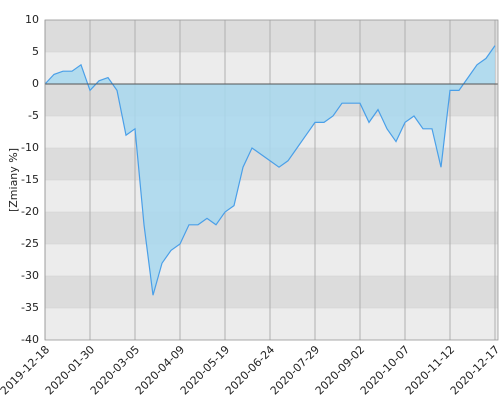  What do you see at coordinates (30, 147) in the screenshot?
I see `y-tick-label: -10` at bounding box center [30, 147].